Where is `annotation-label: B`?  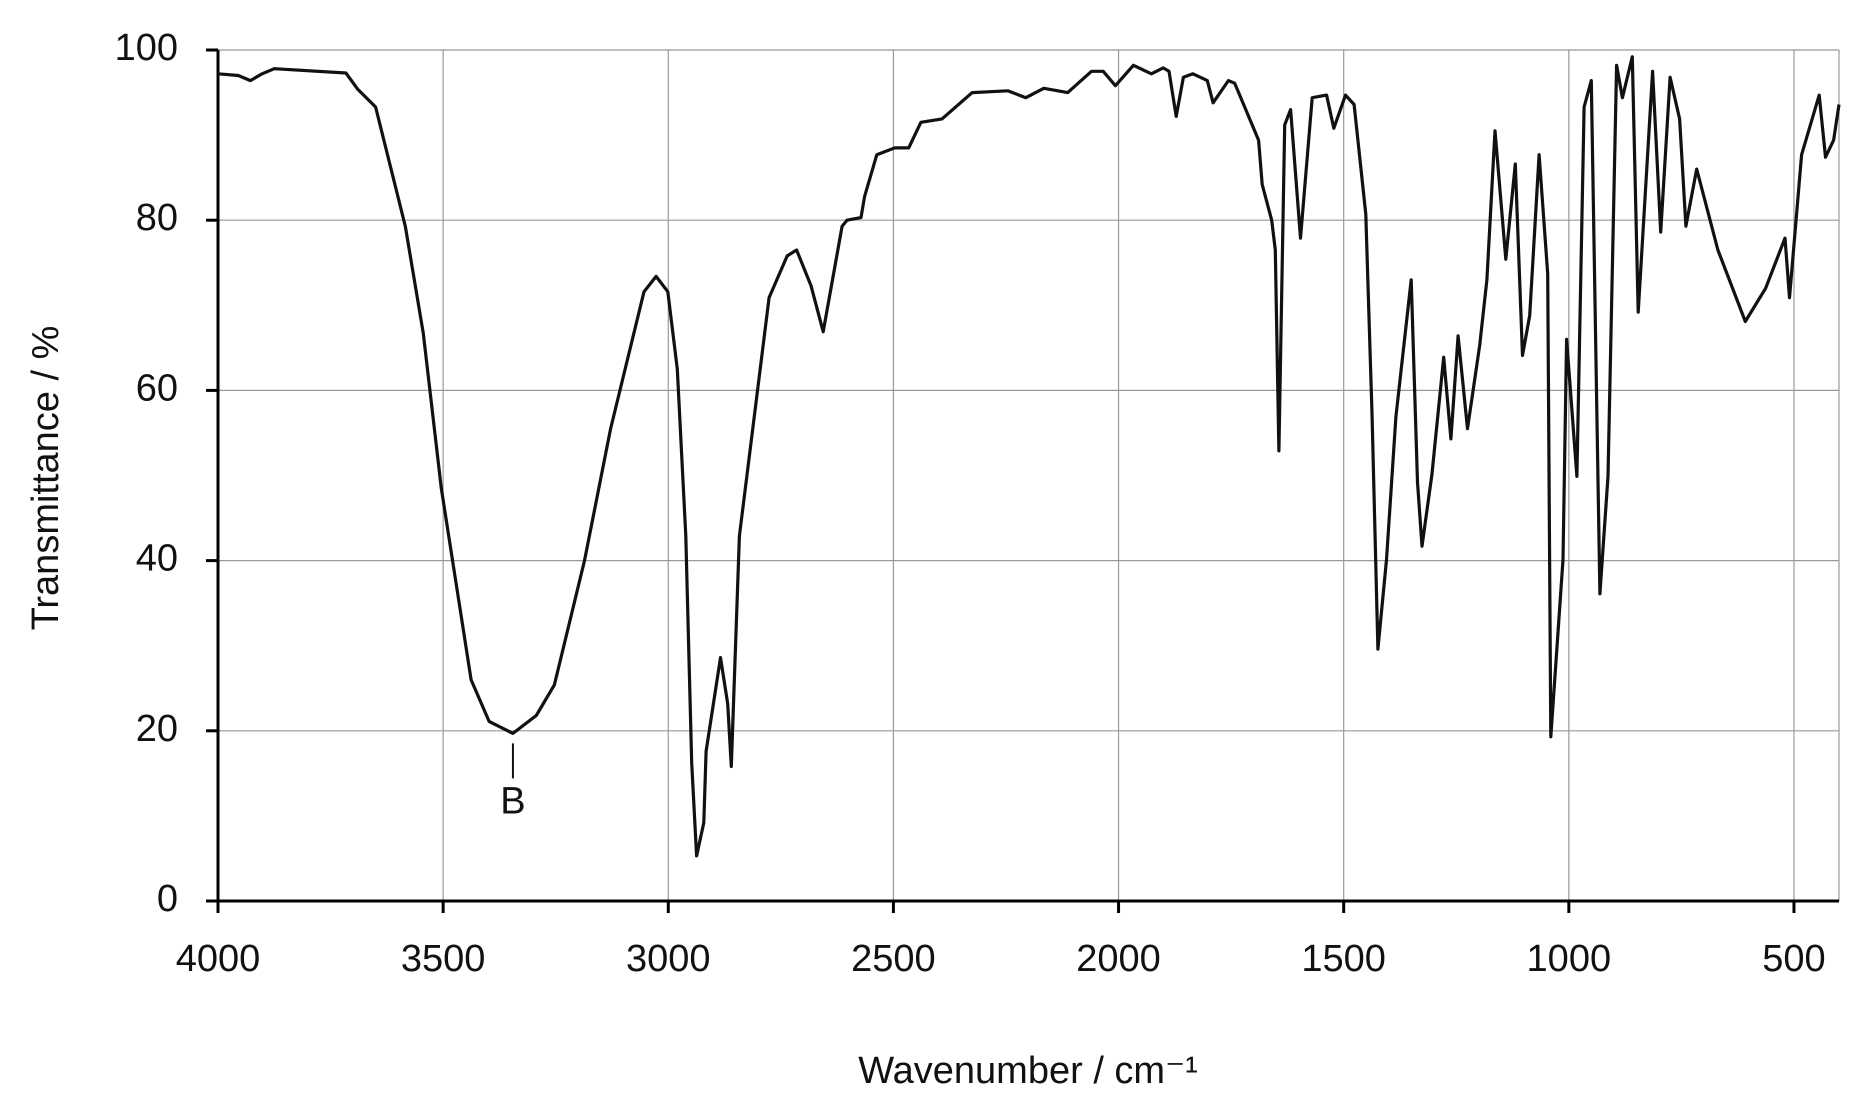 annotation-label: B is located at coordinates (512, 801).